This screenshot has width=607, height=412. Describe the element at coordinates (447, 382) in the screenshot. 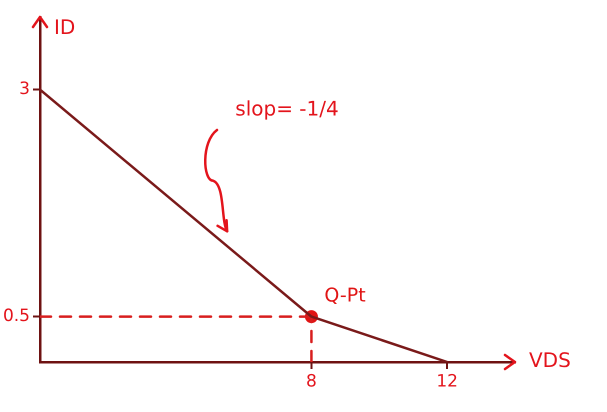

I see `x-tick-label: 12` at that location.